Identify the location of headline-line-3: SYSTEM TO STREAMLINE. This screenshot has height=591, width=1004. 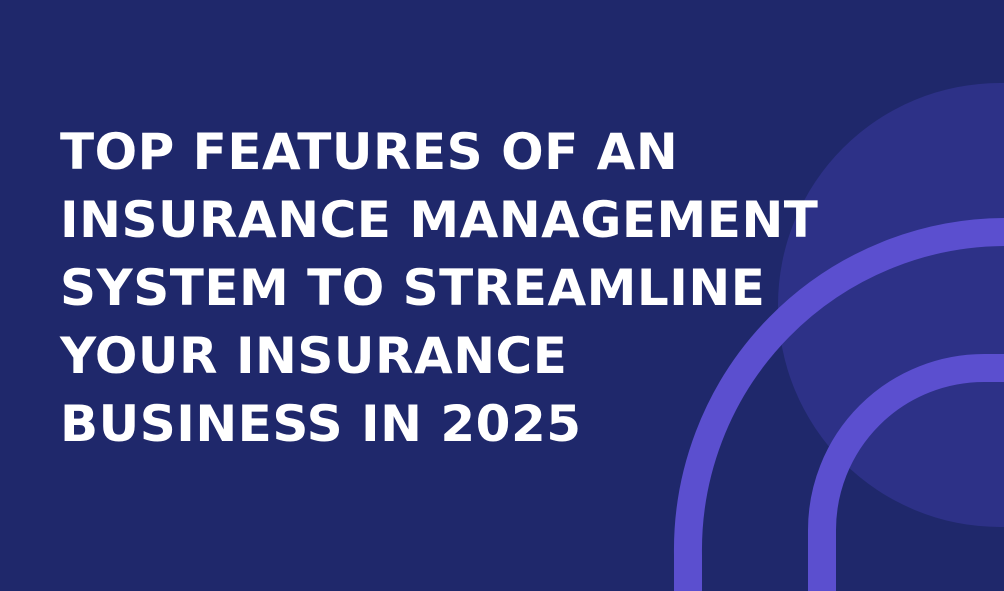
(413, 288).